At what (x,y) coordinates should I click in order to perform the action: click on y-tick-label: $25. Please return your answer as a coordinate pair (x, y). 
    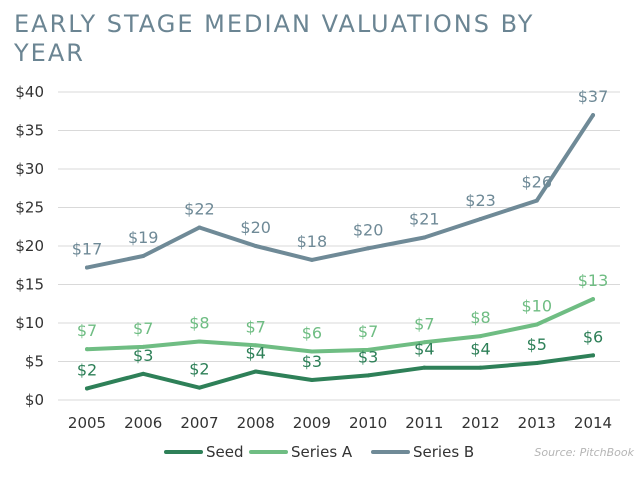
    Looking at the image, I should click on (29, 208).